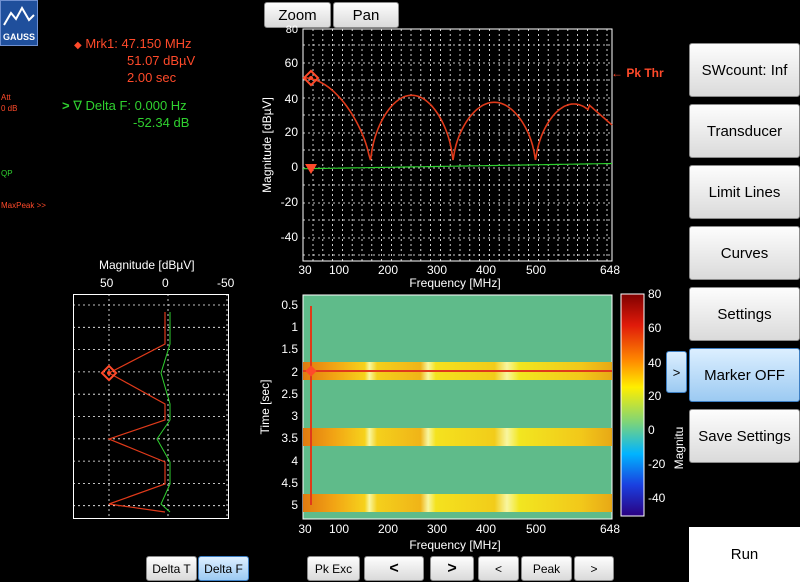 The width and height of the screenshot is (800, 582). What do you see at coordinates (292, 99) in the screenshot?
I see `y-tick: 40` at bounding box center [292, 99].